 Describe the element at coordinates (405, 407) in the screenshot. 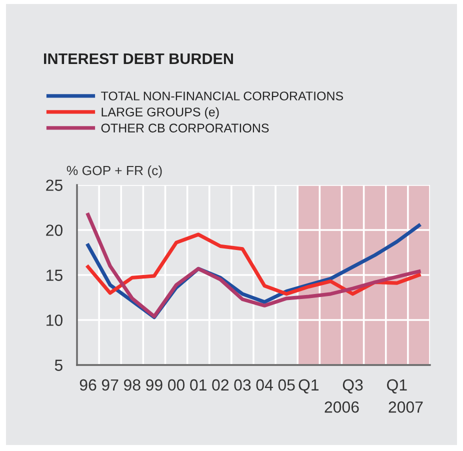

I see `text: 2007` at that location.